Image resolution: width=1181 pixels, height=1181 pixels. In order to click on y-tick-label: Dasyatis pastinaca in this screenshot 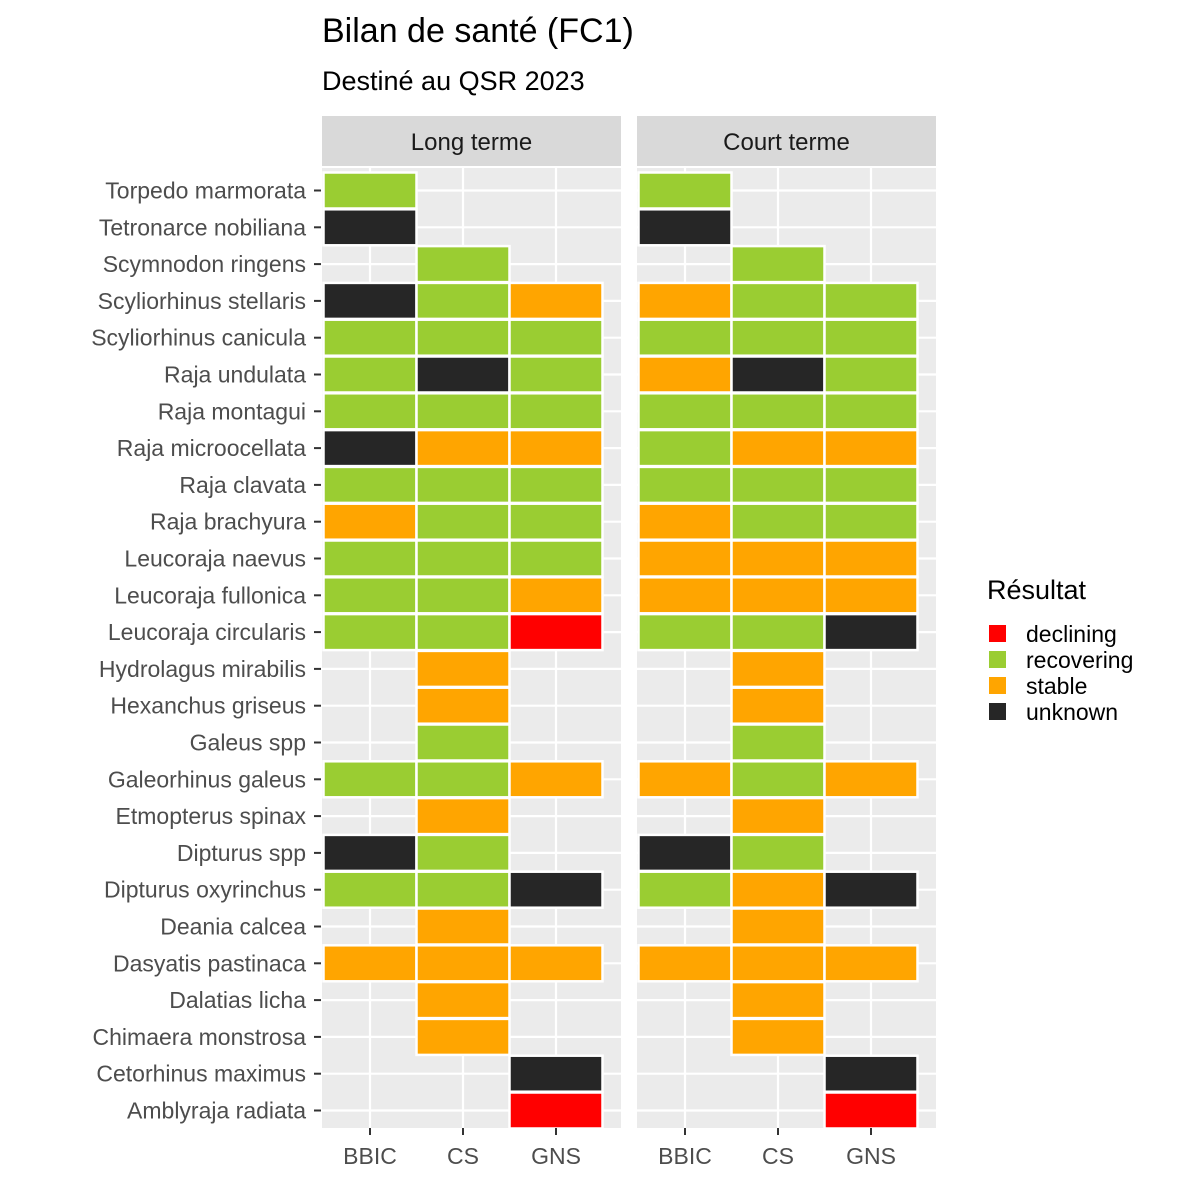, I will do `click(209, 963)`.